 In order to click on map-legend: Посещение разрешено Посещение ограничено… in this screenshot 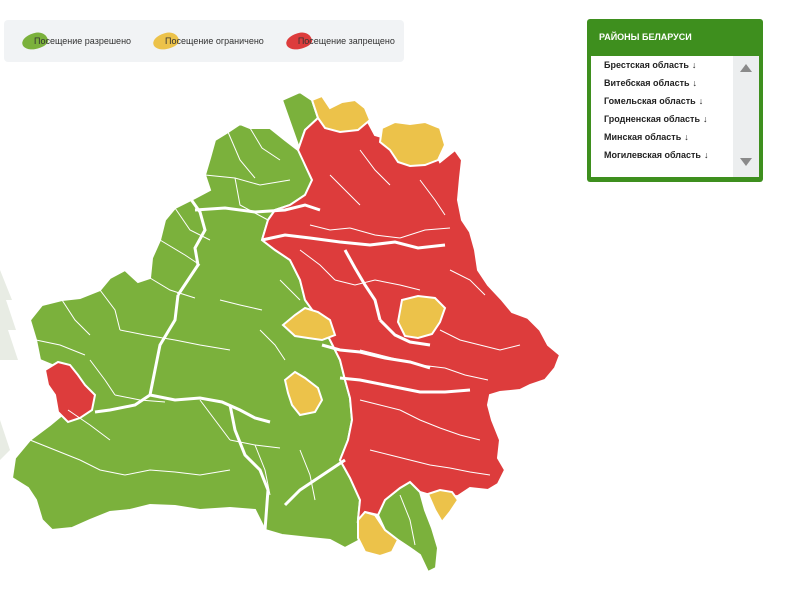, I will do `click(204, 41)`.